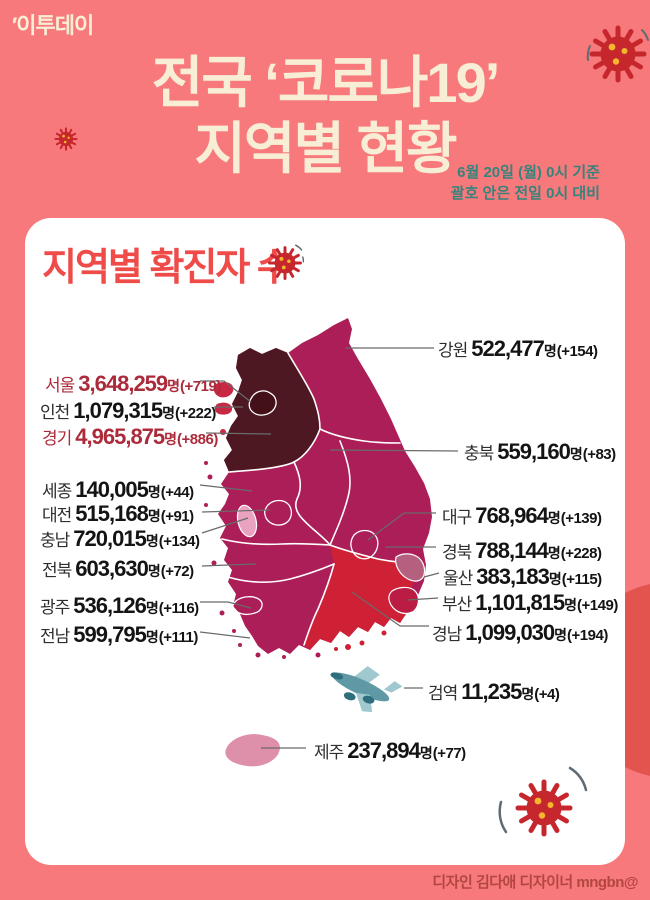  What do you see at coordinates (178, 608) in the screenshot?
I see `region-delta: (+116)` at bounding box center [178, 608].